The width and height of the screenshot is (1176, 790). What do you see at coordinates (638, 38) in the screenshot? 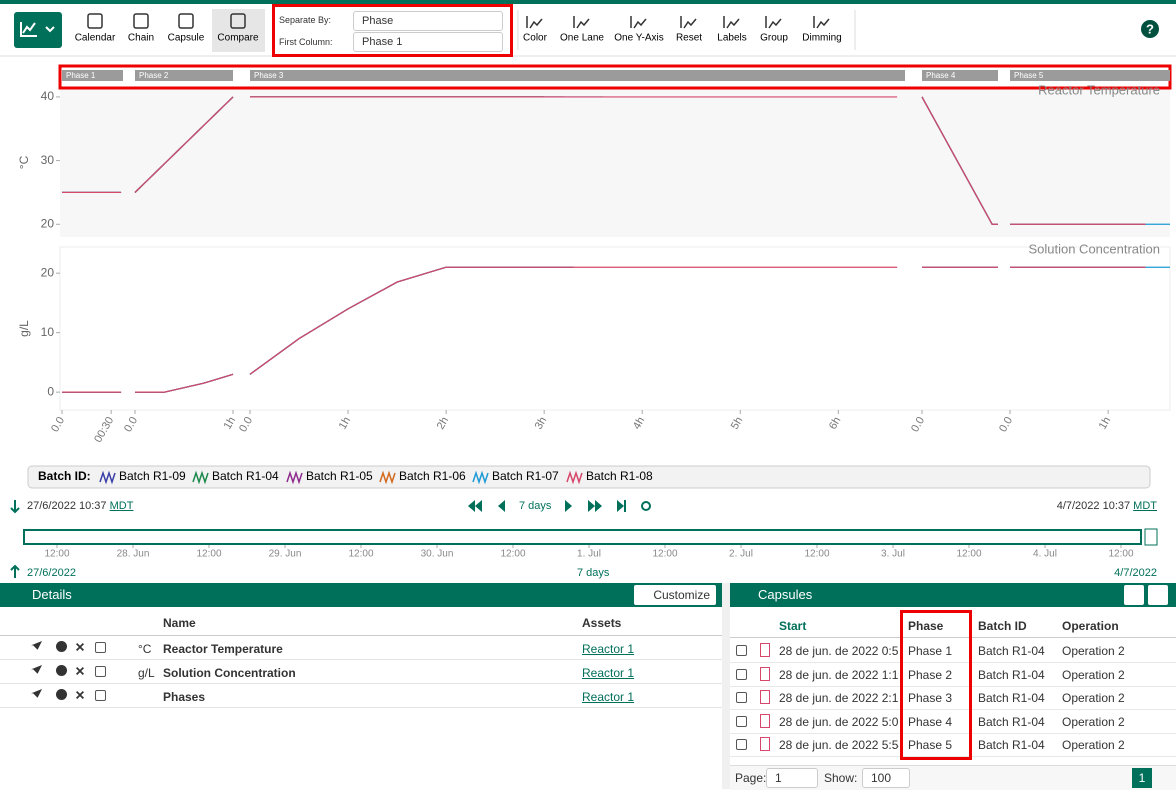
I see `tool-label: One Y-Axis` at bounding box center [638, 38].